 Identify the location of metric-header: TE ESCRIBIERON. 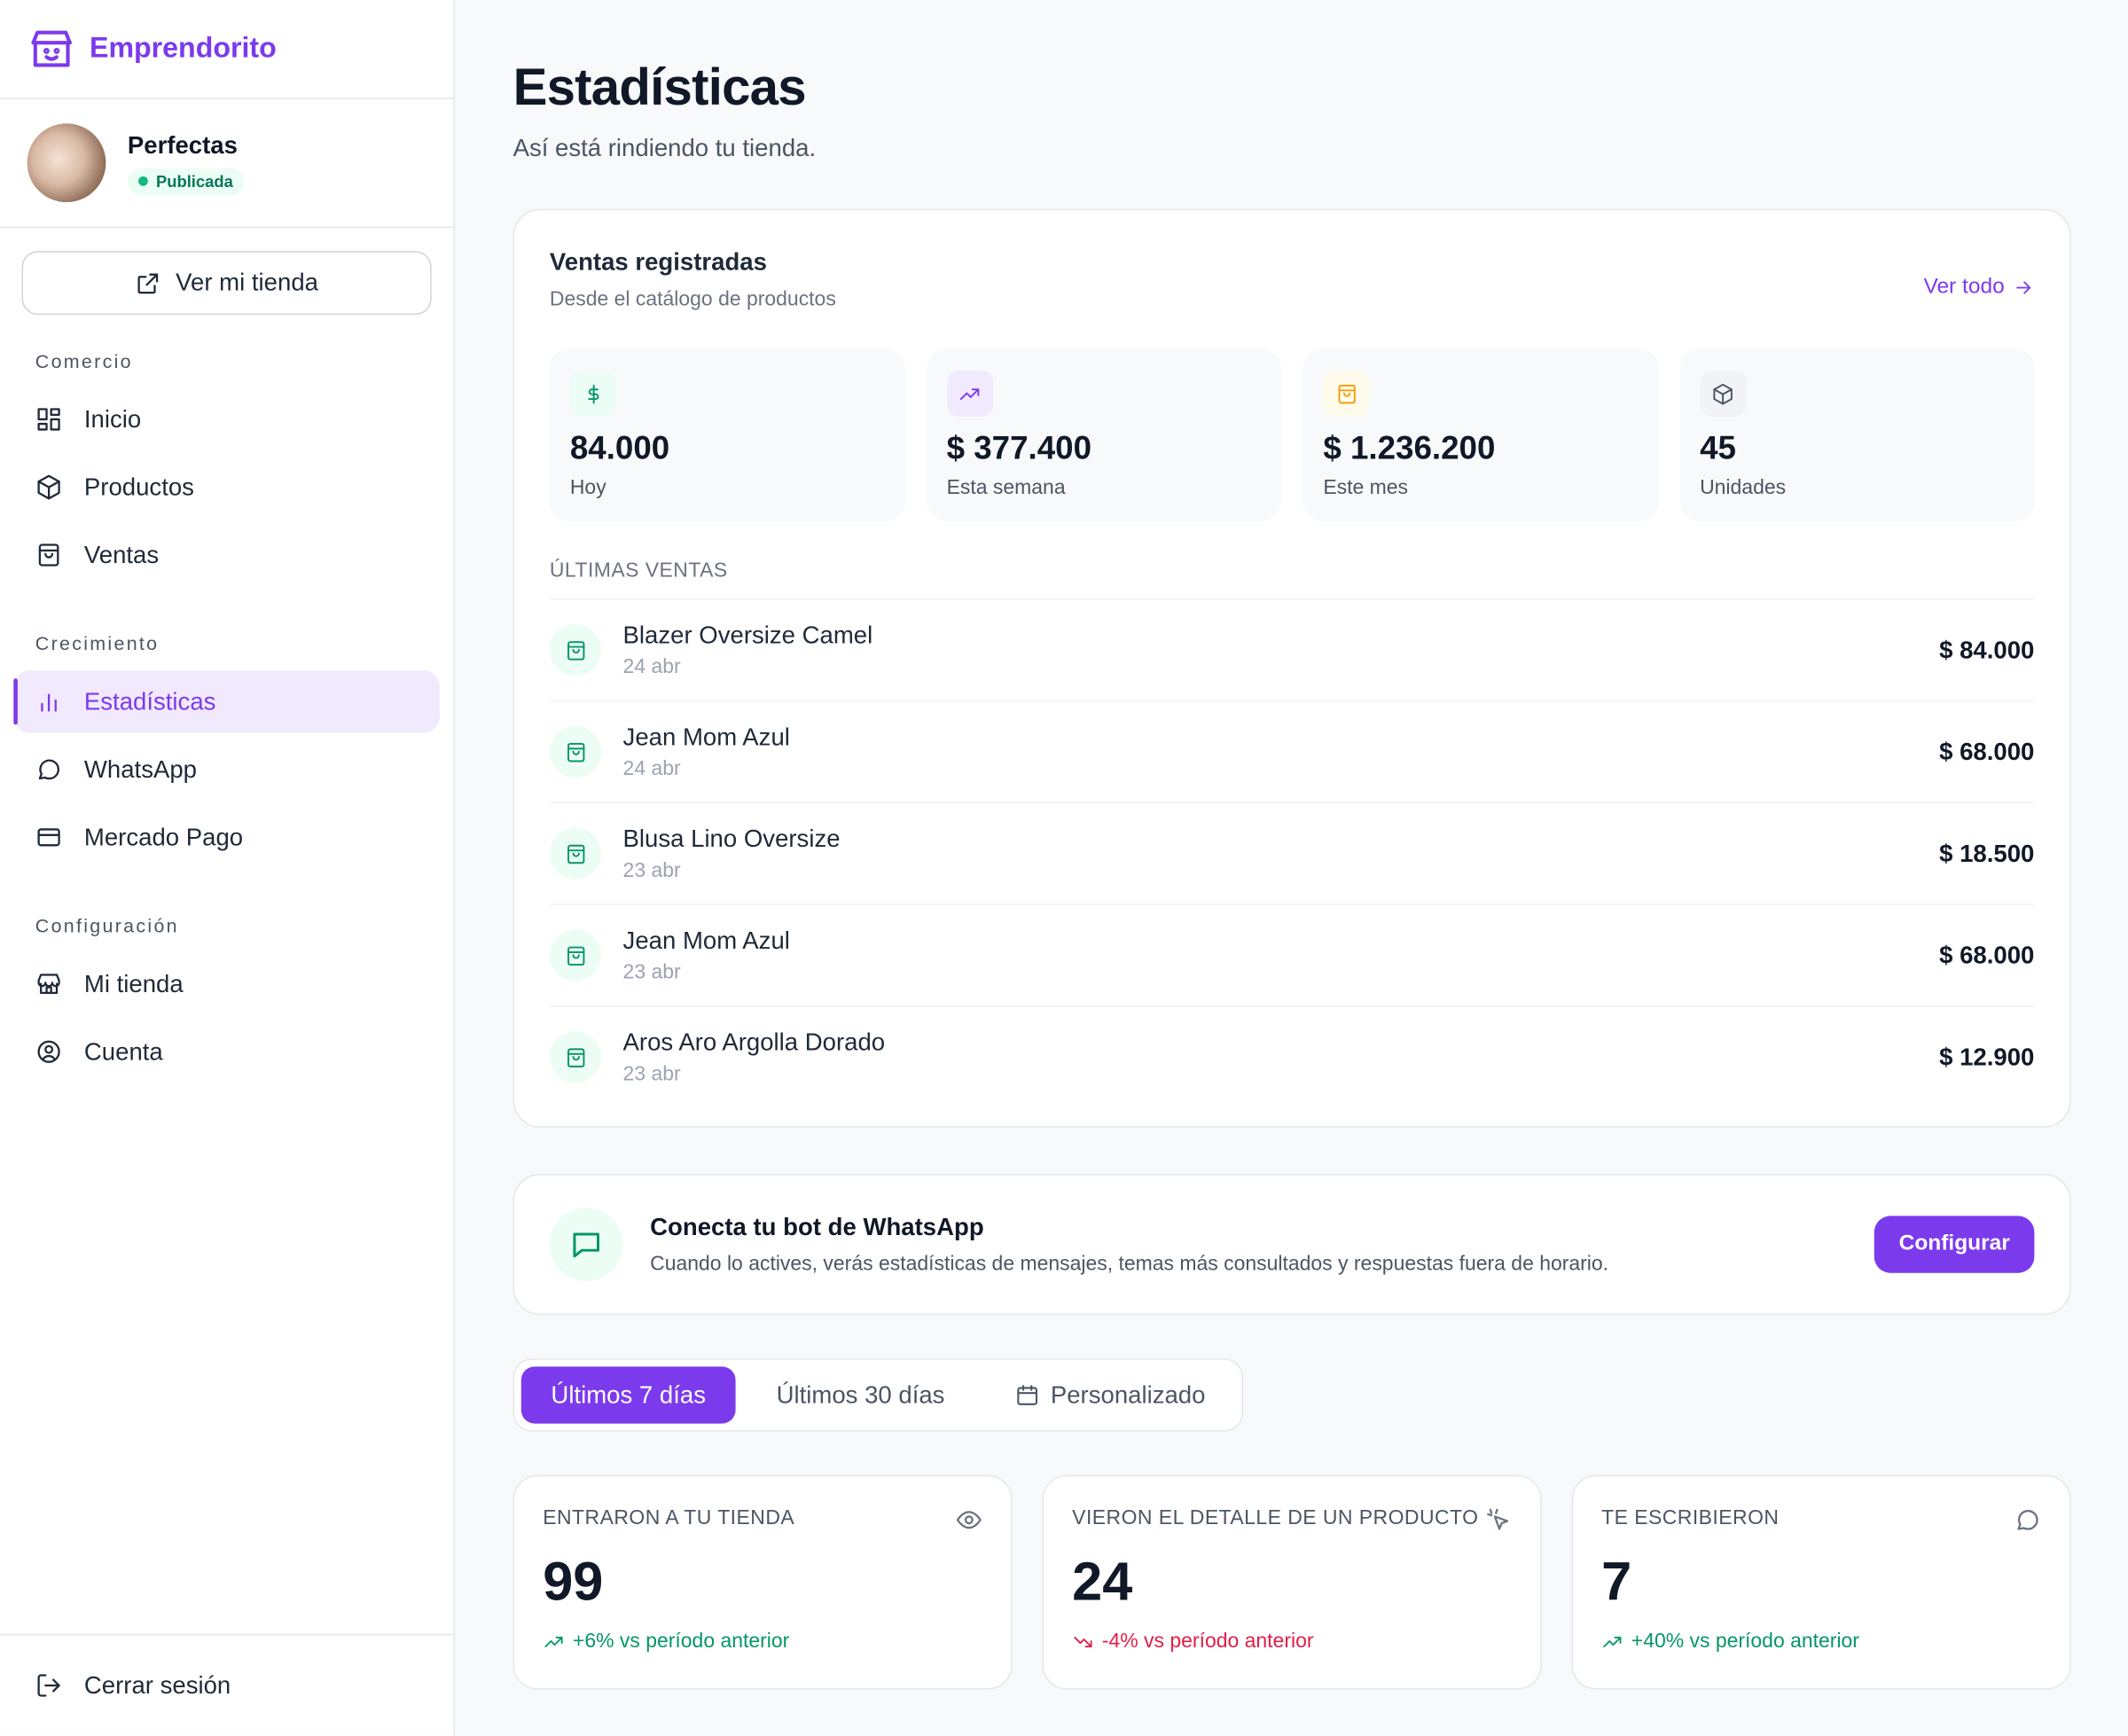
(1821, 1520).